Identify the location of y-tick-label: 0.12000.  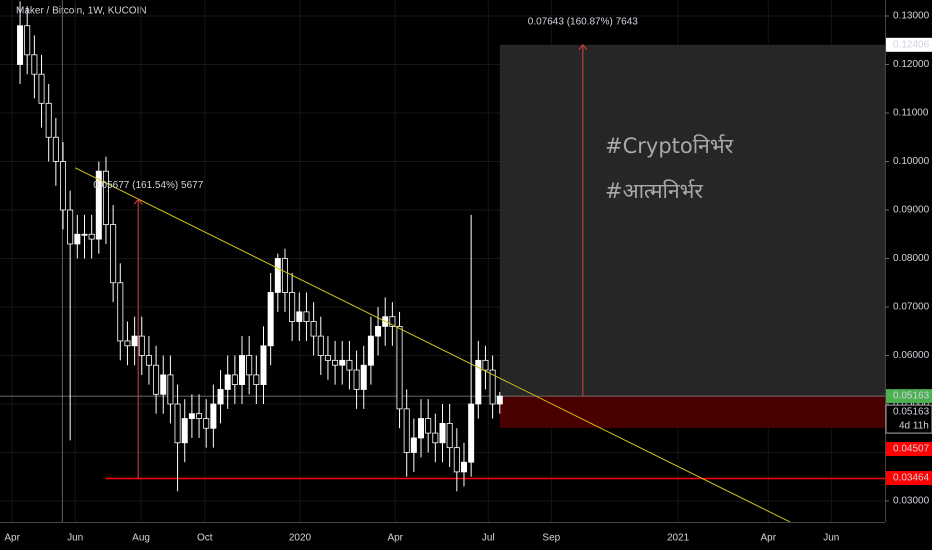
(911, 64).